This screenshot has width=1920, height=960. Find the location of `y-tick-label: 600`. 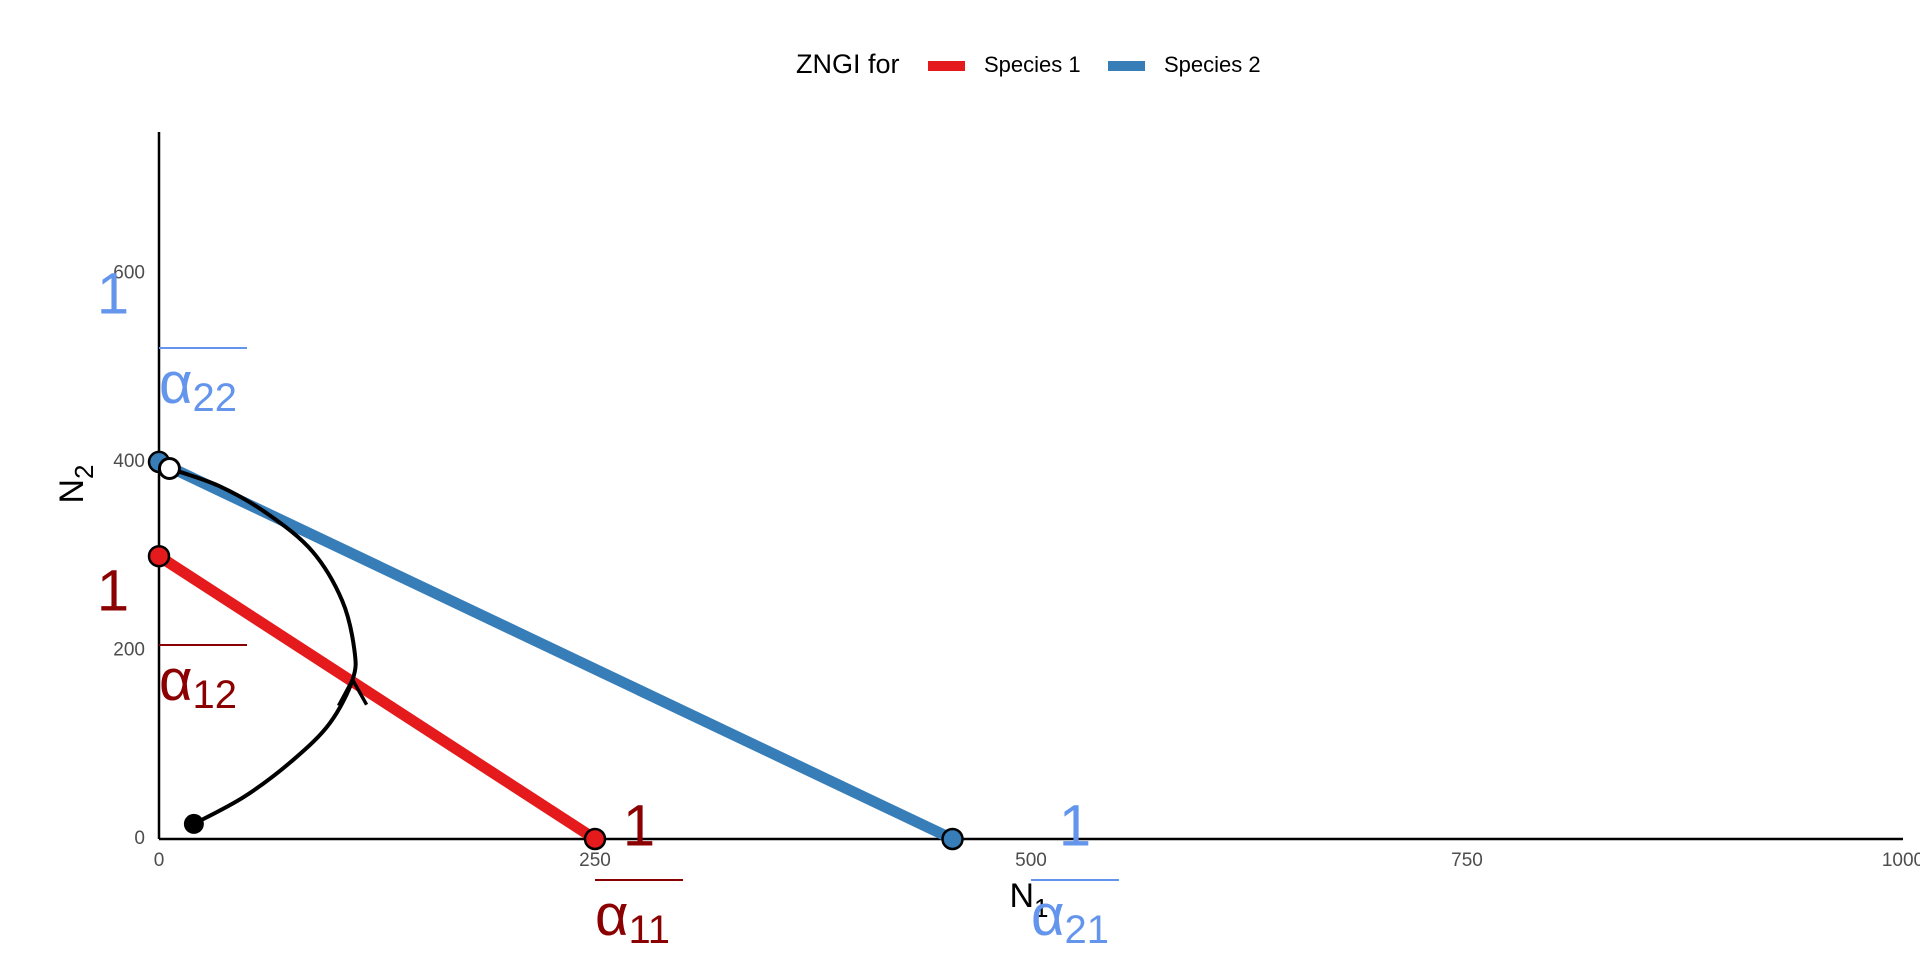

y-tick-label: 600 is located at coordinates (129, 272).